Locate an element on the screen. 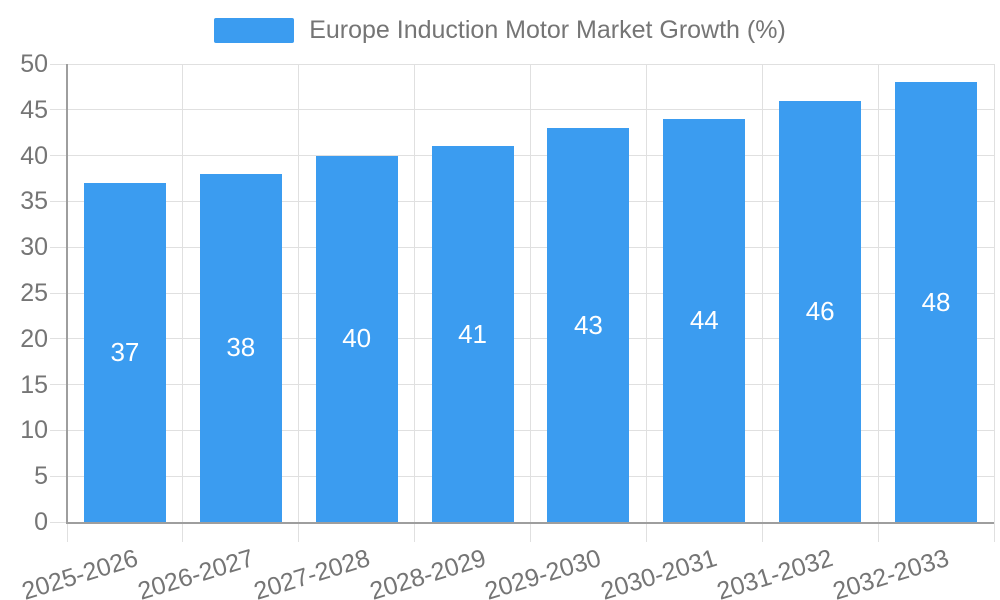  bar-value-label: 38 is located at coordinates (241, 347).